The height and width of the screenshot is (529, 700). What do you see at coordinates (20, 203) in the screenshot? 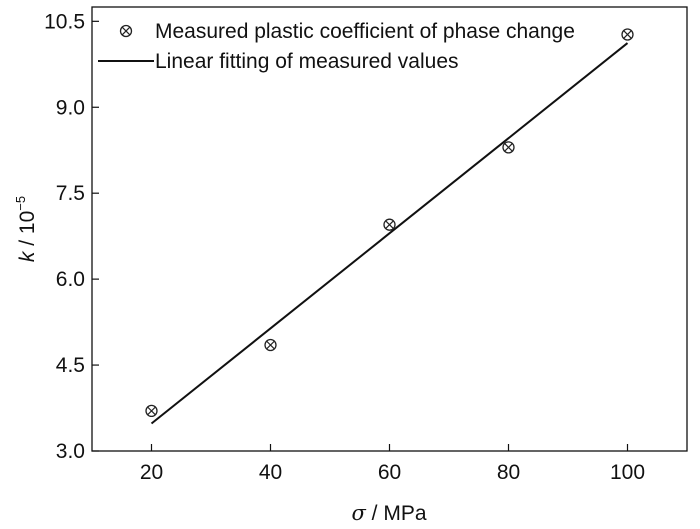
I see `y-axis-exponent: −5` at bounding box center [20, 203].